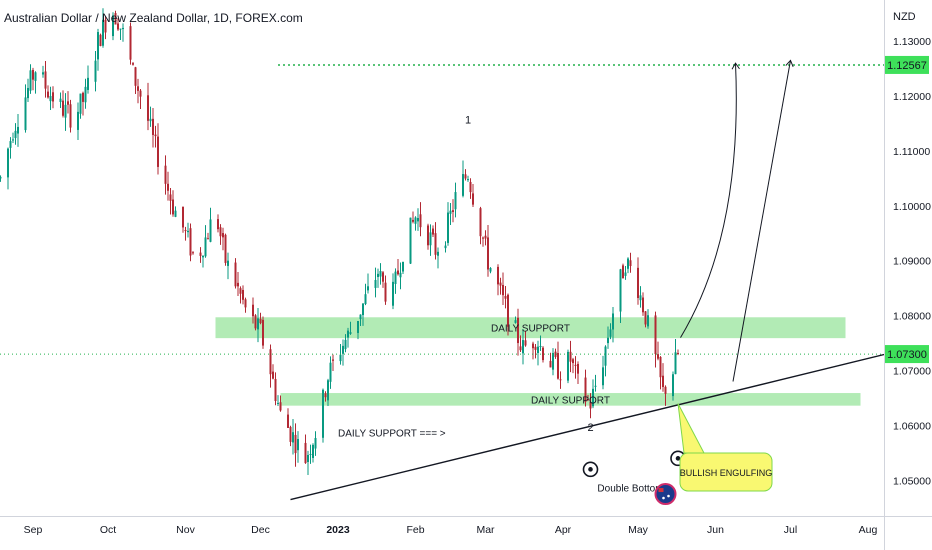 The image size is (932, 550). What do you see at coordinates (912, 481) in the screenshot?
I see `price-tick-label: 1.05000` at bounding box center [912, 481].